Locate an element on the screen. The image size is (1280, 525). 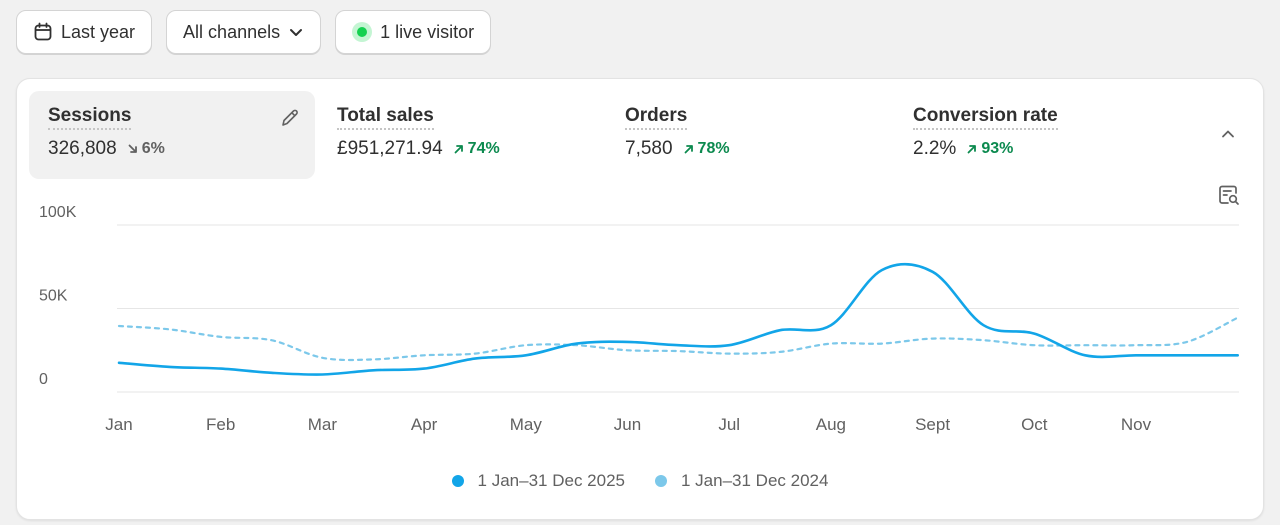
legend-dot-previous is located at coordinates (661, 481).